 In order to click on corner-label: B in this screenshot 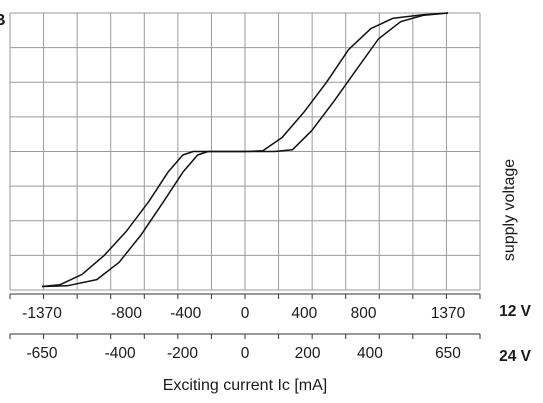, I will do `click(3, 20)`.